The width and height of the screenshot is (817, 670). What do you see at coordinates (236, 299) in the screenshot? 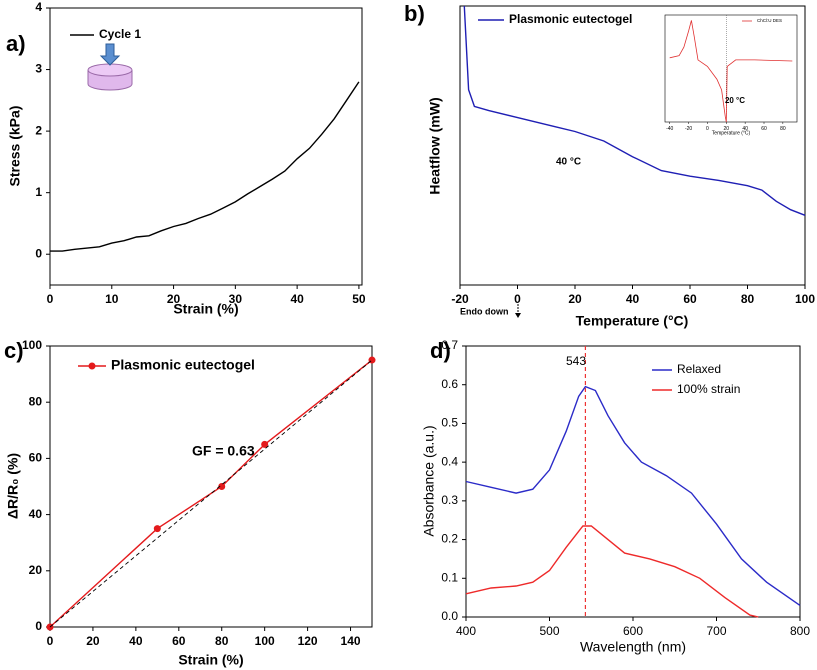
I see `x-tick-label: 30` at bounding box center [236, 299].